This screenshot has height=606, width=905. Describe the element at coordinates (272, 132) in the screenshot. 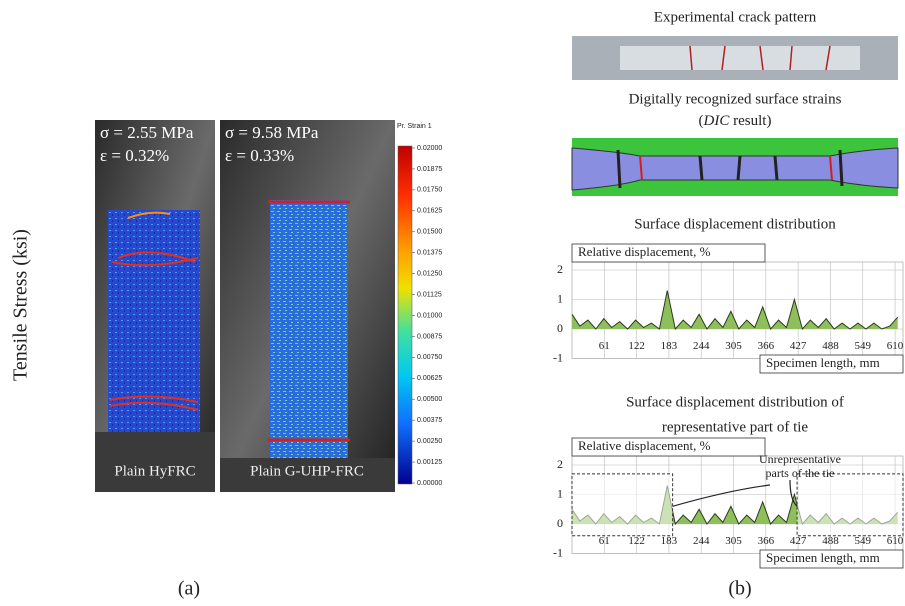

I see `stress-label: σ = 9.58 MPa` at that location.